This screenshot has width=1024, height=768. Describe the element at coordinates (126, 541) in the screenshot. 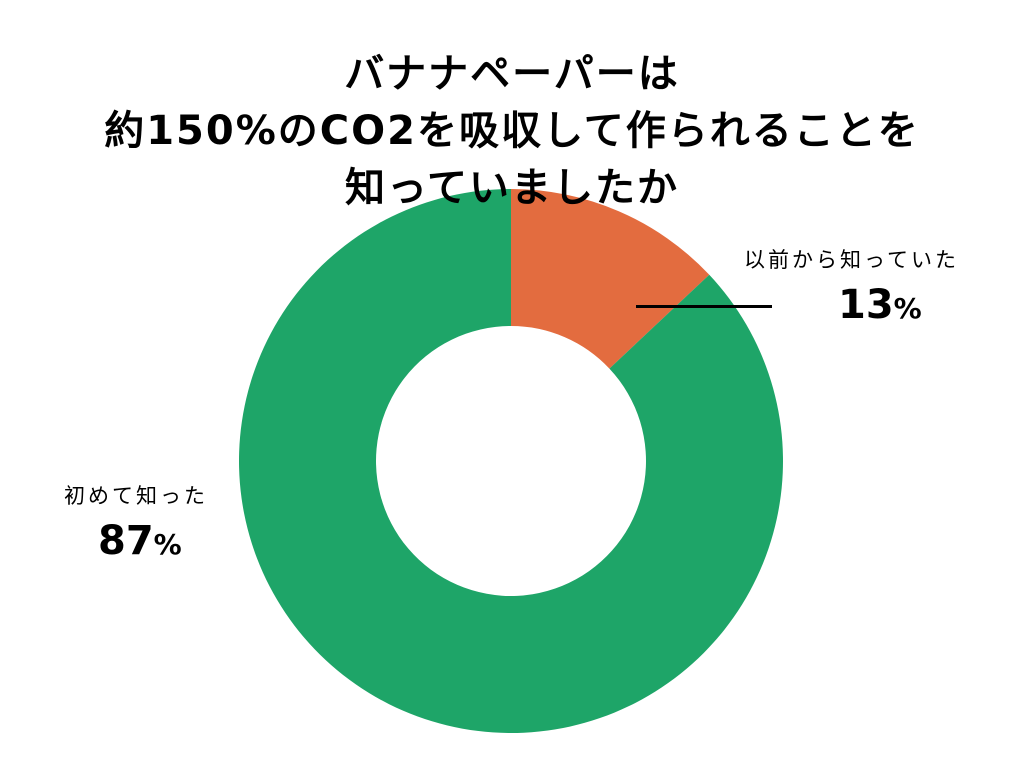

I see `label-first-number: 87` at that location.